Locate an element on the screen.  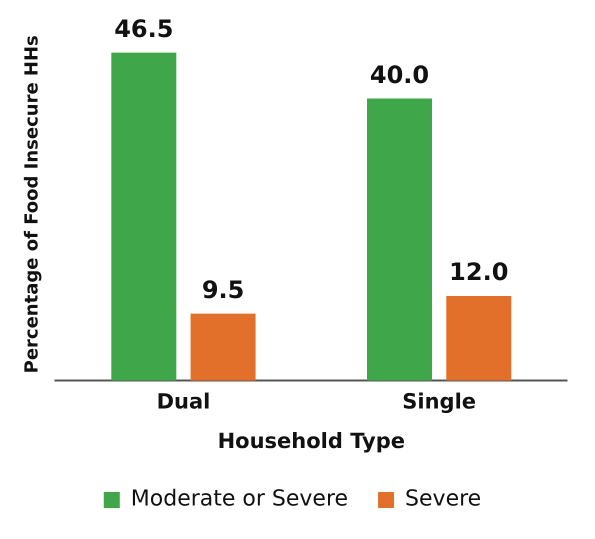
x-axis-title: Household Type is located at coordinates (312, 440).